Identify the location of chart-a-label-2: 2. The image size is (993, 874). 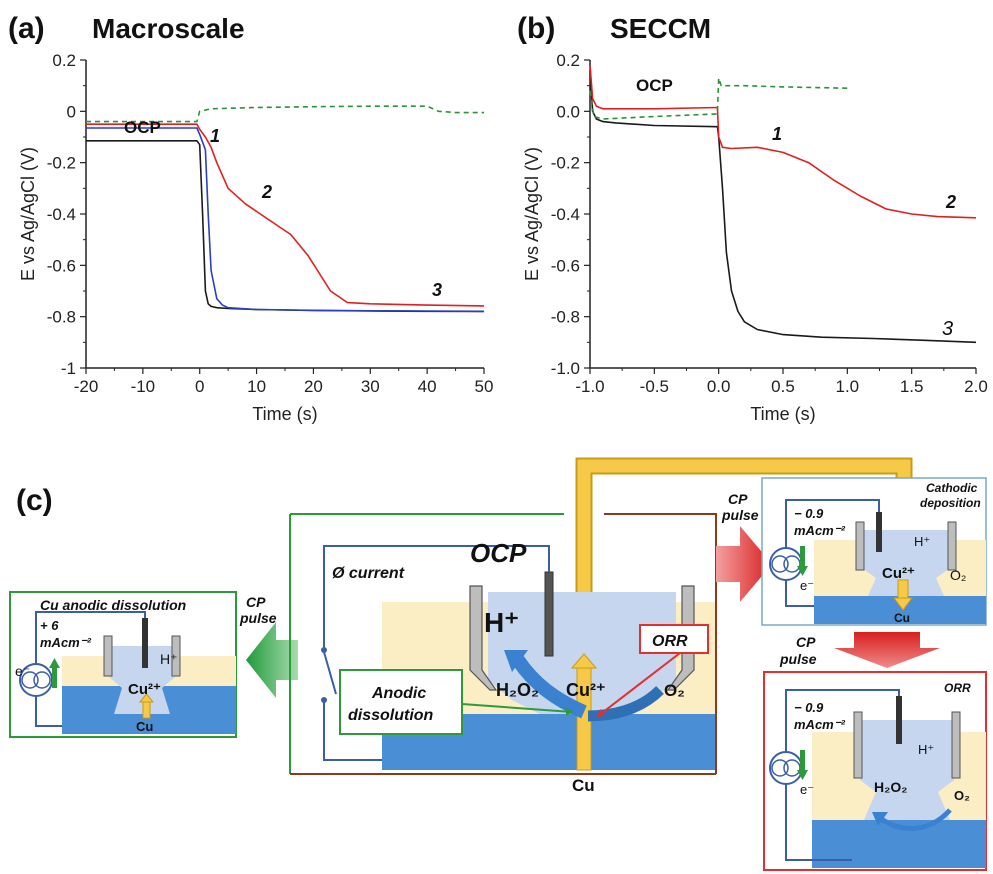
(266, 192).